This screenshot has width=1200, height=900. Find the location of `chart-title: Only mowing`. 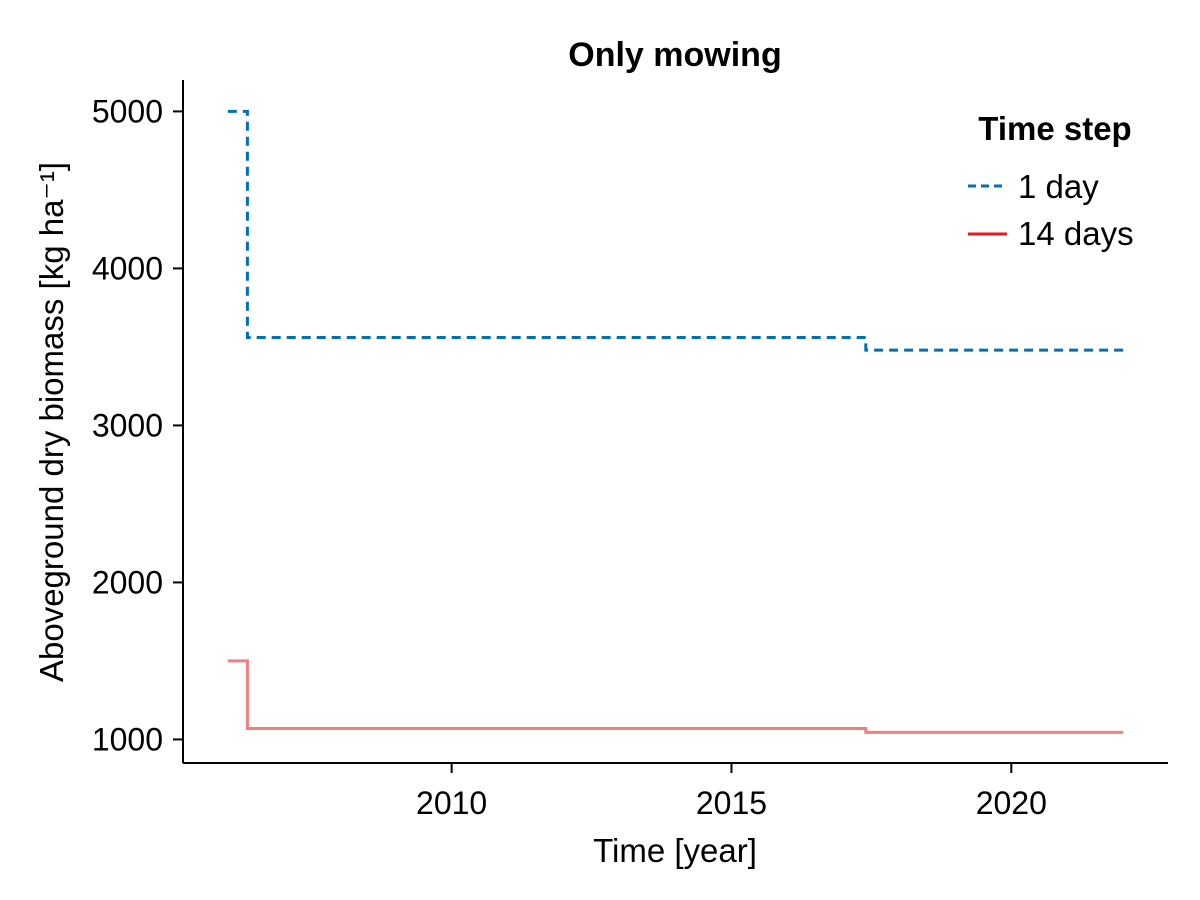

chart-title: Only mowing is located at coordinates (674, 55).